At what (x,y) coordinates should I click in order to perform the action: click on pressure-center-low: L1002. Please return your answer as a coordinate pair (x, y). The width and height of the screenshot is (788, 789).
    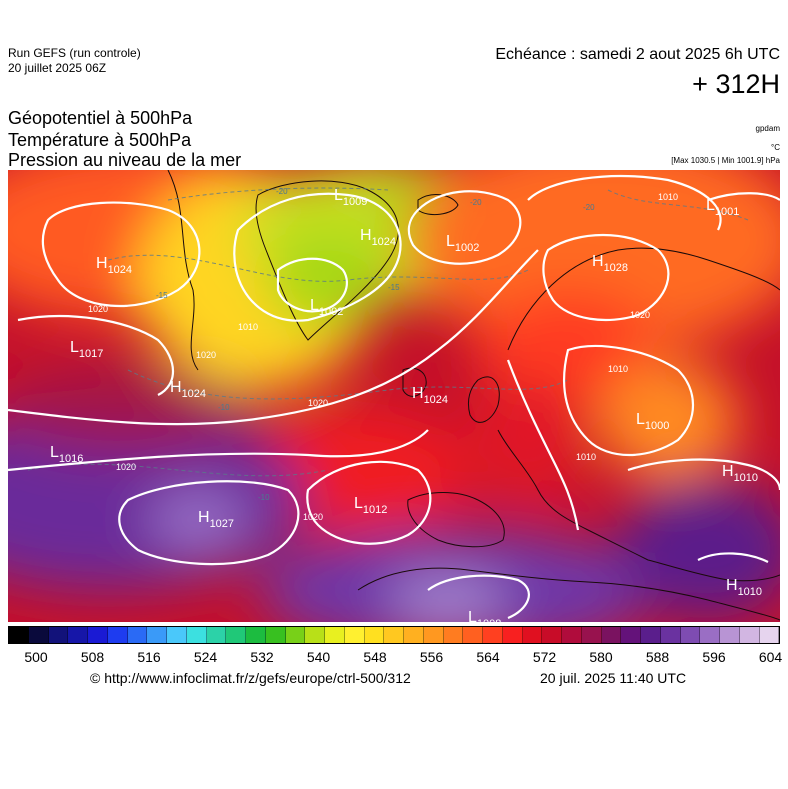
    Looking at the image, I should click on (326, 307).